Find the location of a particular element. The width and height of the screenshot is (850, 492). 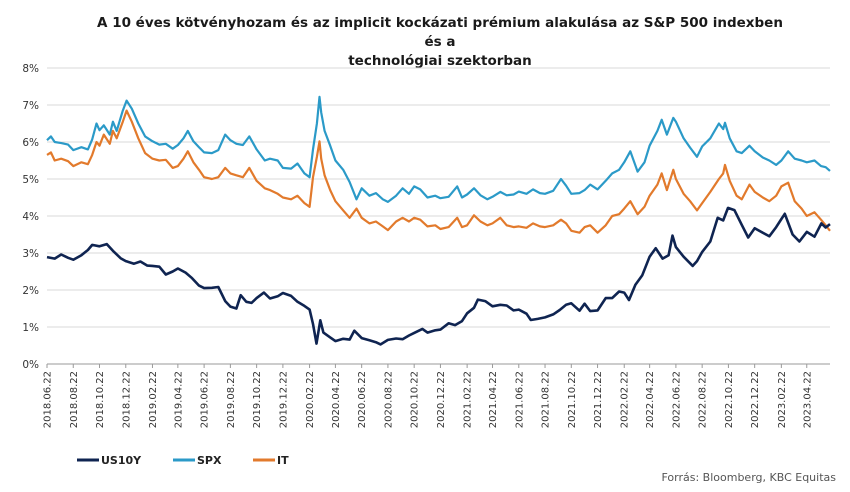

x-tick-label: 2022.12.22 is located at coordinates (755, 399).